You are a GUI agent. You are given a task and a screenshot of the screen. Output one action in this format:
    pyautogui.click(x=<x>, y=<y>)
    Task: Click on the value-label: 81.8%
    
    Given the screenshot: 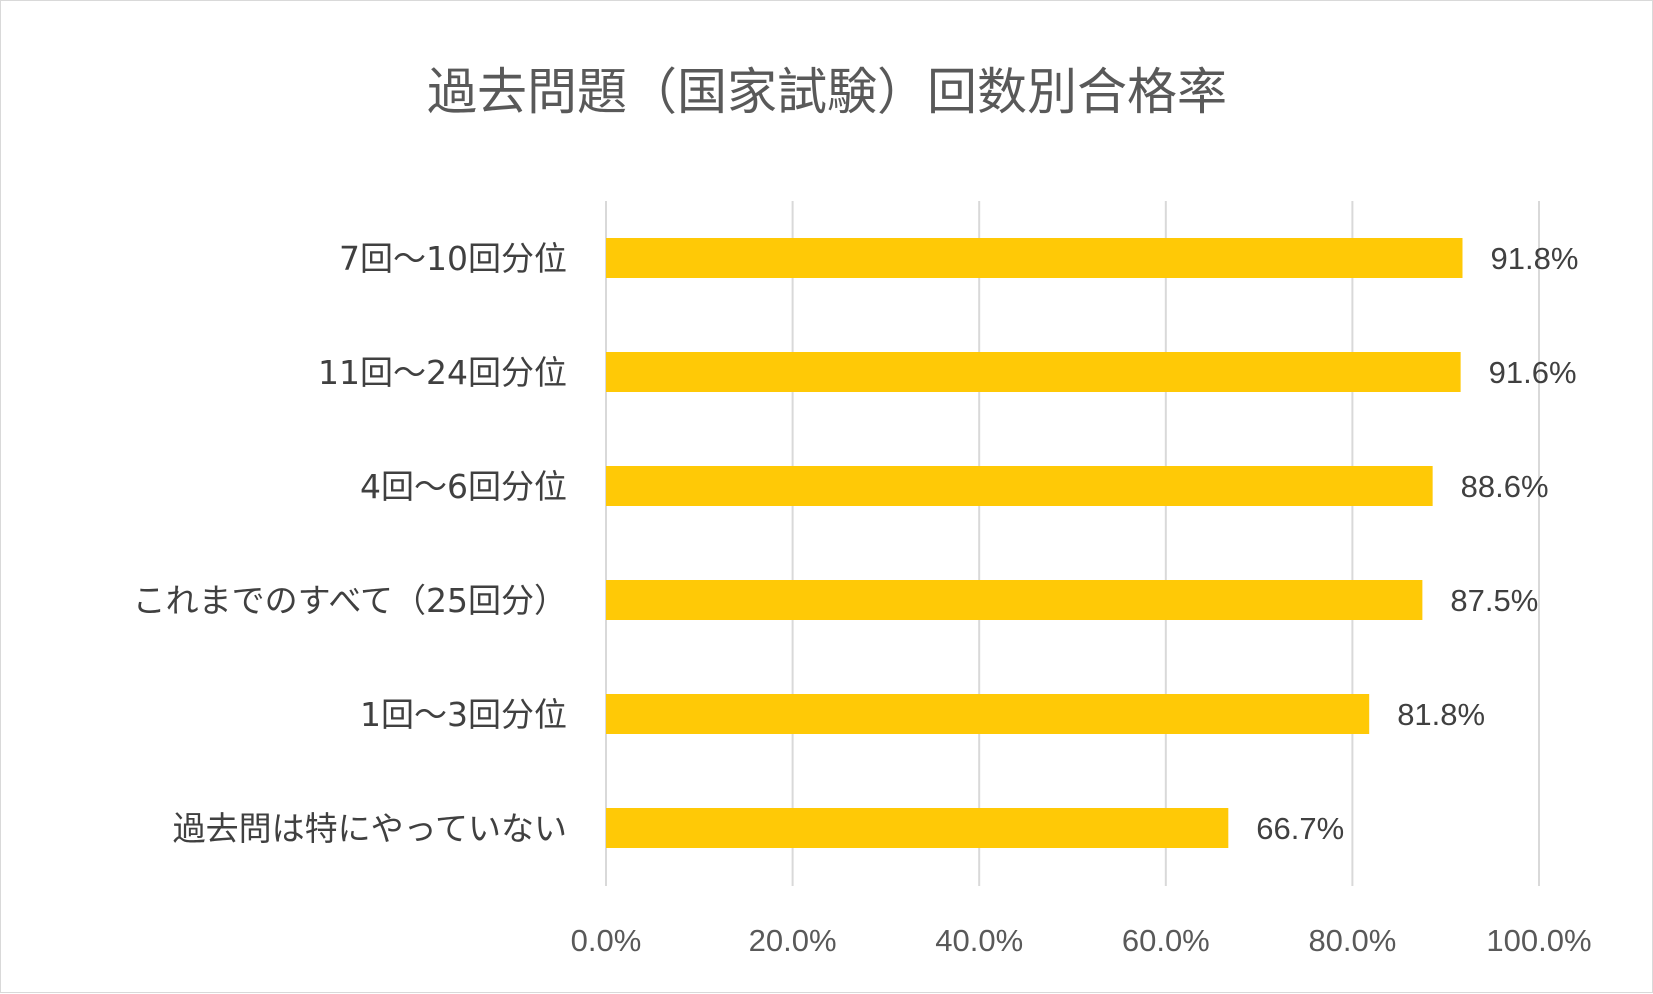 What is the action you would take?
    pyautogui.click(x=1441, y=714)
    